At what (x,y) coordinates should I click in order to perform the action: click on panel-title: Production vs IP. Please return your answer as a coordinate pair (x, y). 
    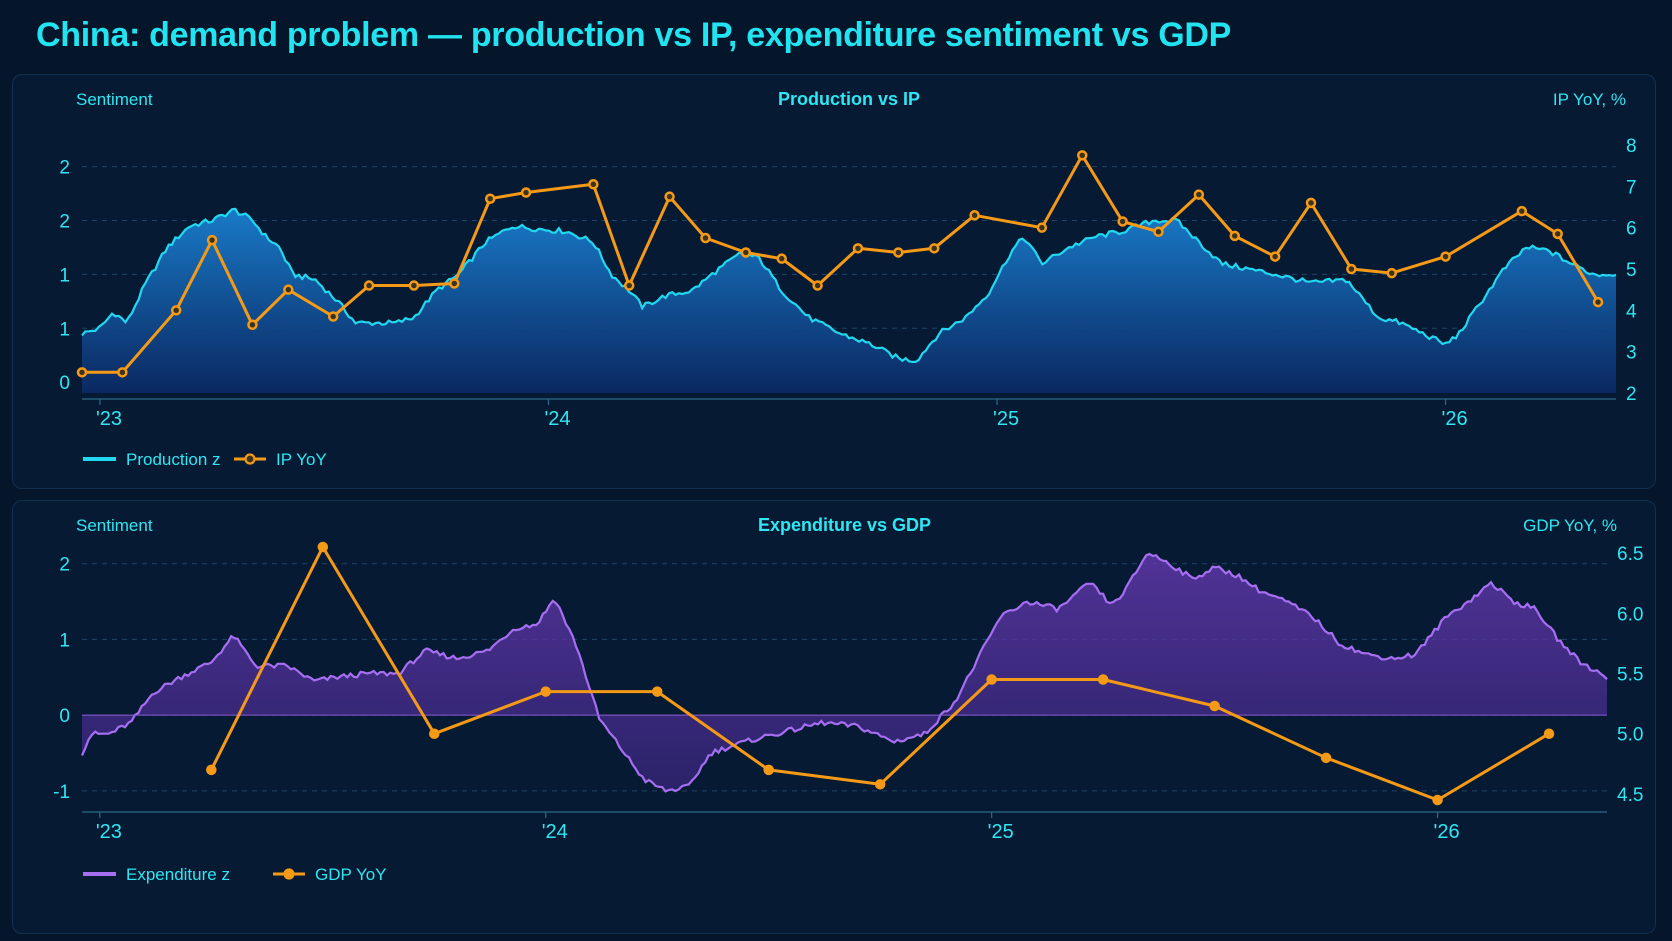
    Looking at the image, I should click on (849, 99).